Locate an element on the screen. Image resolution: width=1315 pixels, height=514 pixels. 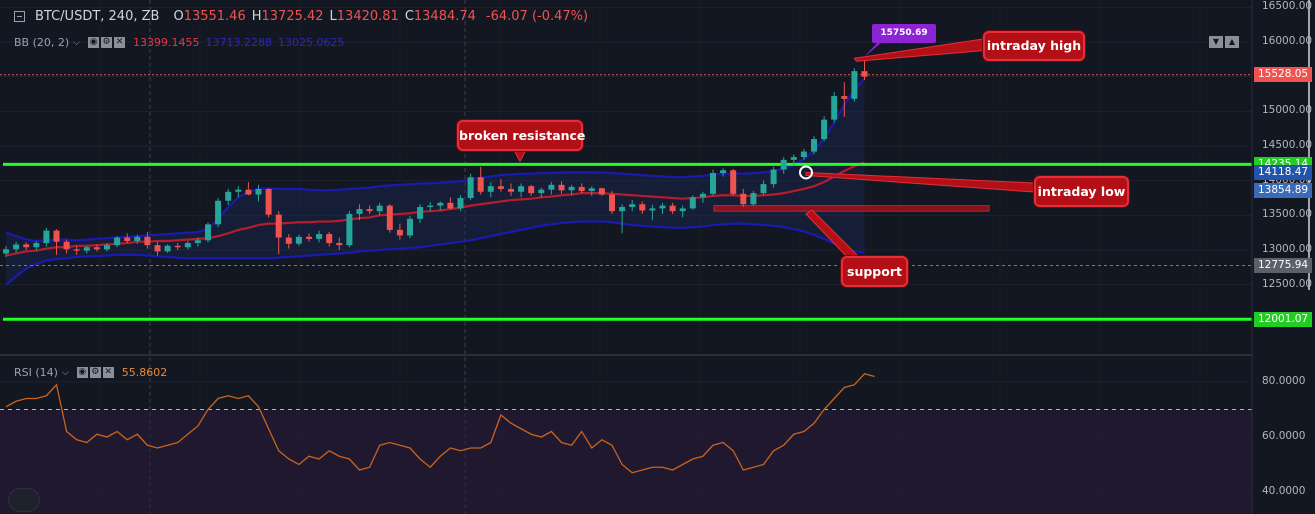
low-value: 13420.81 is located at coordinates (367, 16).